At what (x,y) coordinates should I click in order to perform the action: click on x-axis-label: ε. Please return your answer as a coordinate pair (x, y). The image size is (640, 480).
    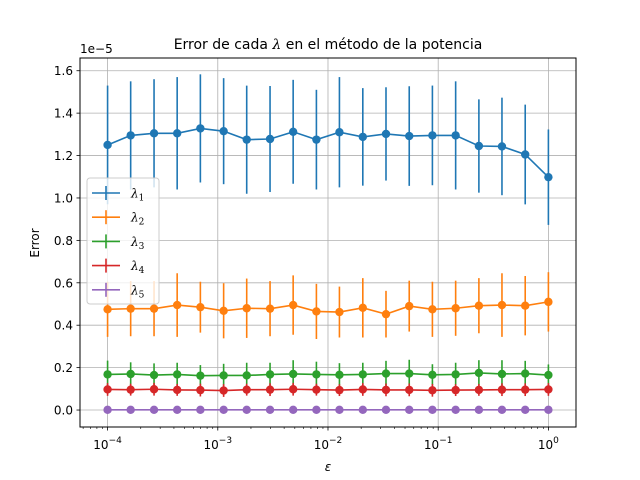
    Looking at the image, I should click on (328, 467).